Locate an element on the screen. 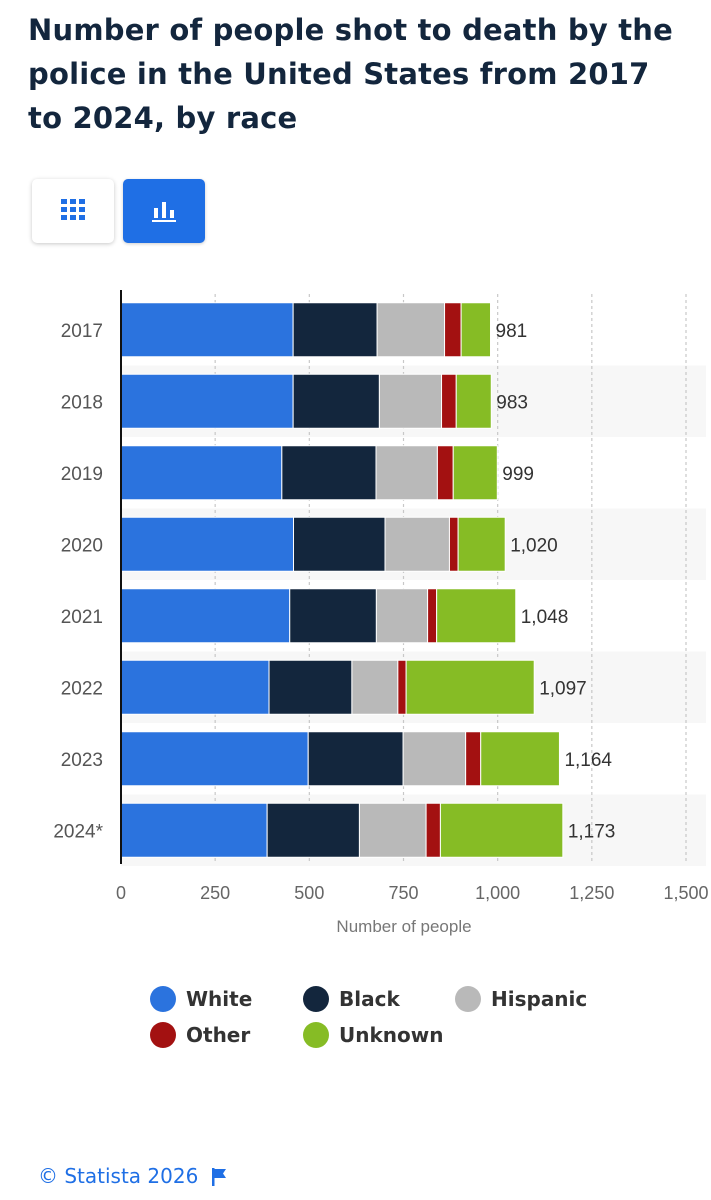  bar-total-label: 983 is located at coordinates (512, 402).